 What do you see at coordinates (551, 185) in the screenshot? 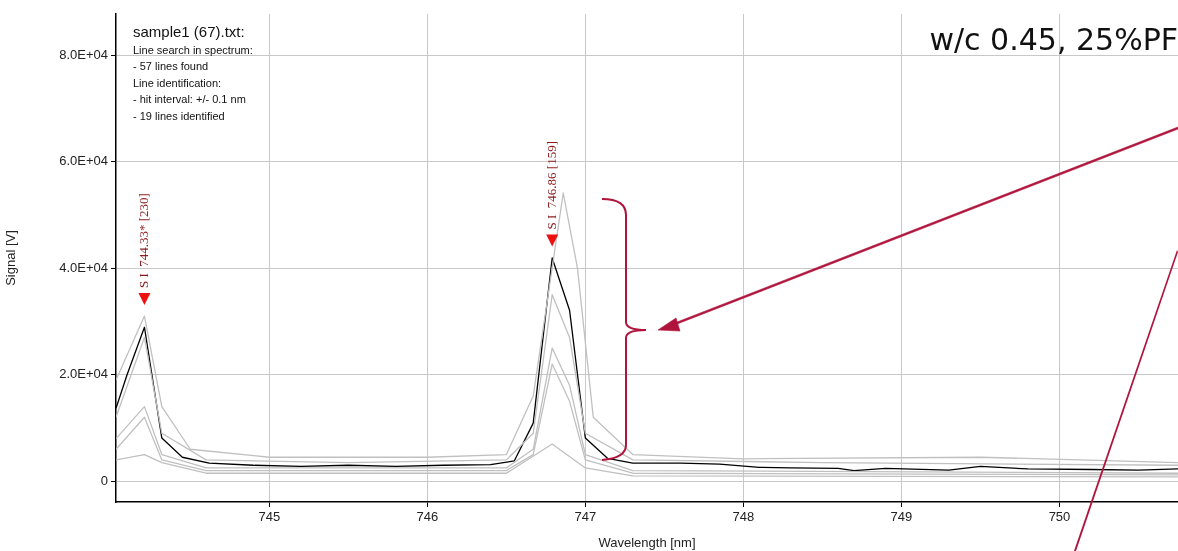
I see `annotation: S I 746.86 [159]` at bounding box center [551, 185].